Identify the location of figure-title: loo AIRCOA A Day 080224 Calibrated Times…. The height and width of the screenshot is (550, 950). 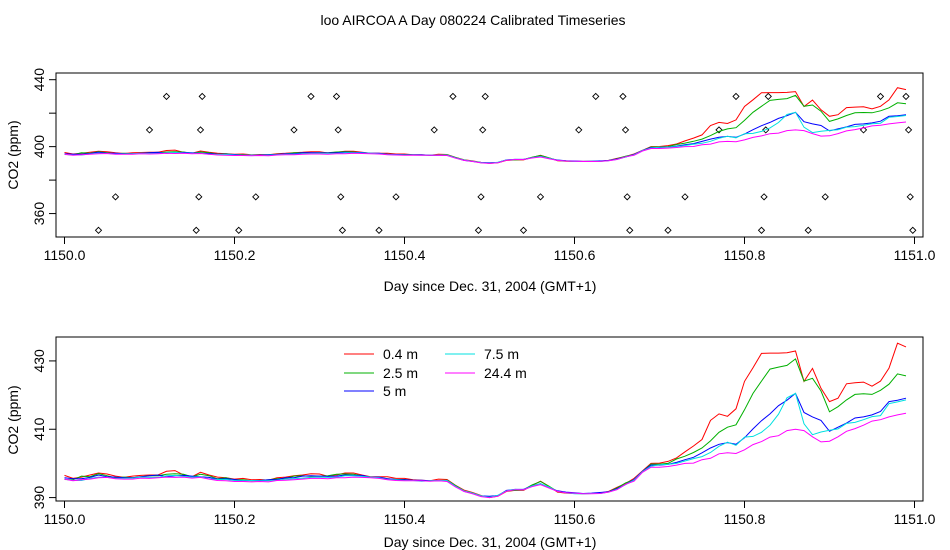
(472, 20).